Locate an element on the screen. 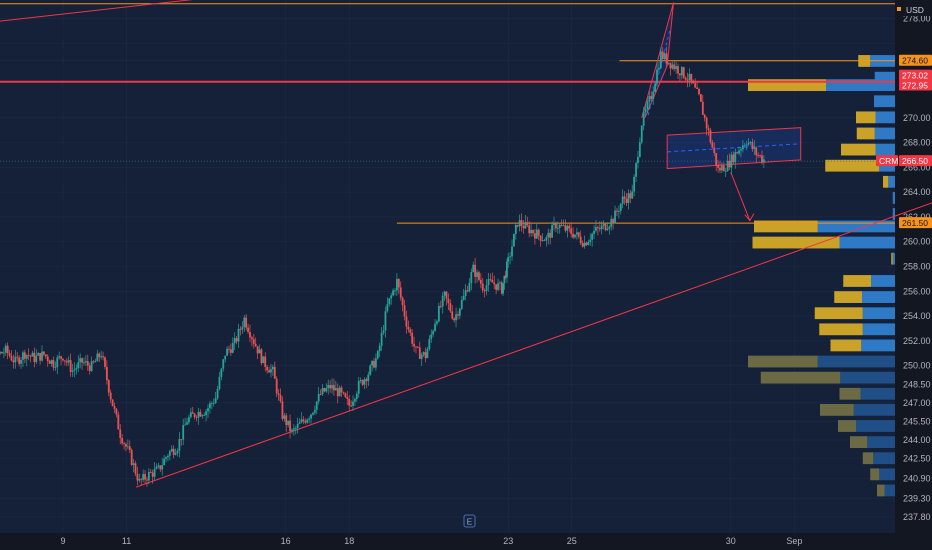 This screenshot has height=550, width=932. time-tick-label: 30 is located at coordinates (731, 541).